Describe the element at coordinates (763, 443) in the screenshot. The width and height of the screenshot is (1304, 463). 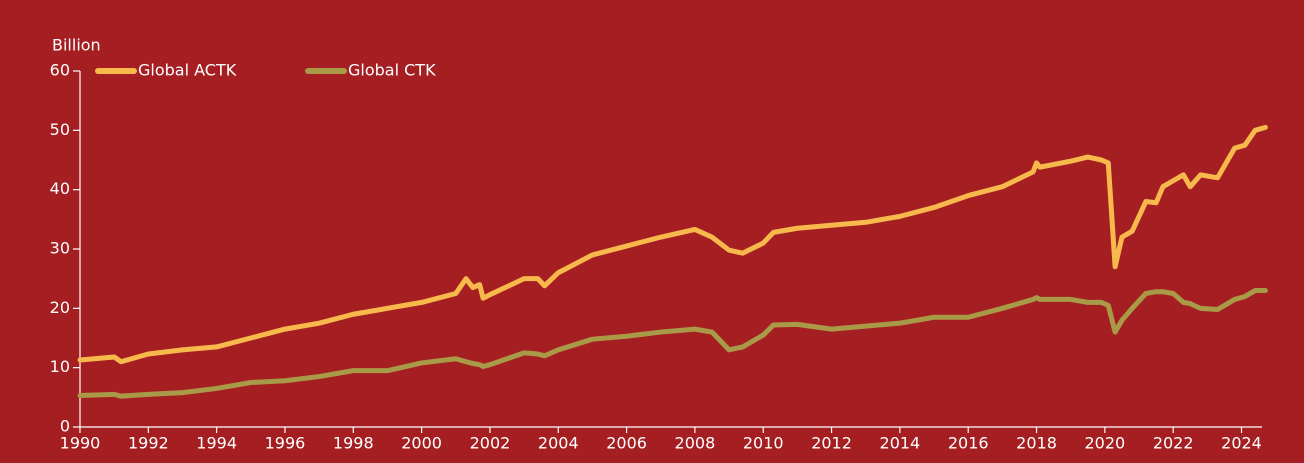
I see `x-tick-label: 2010` at that location.